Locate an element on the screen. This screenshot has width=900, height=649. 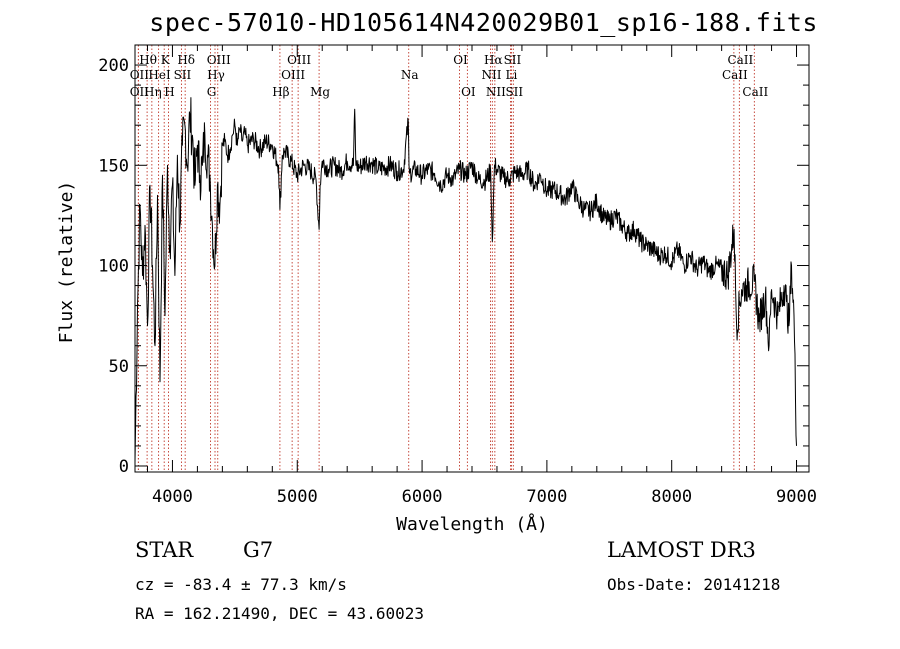
obs-date: Obs-Date: 20141218 is located at coordinates (694, 584).